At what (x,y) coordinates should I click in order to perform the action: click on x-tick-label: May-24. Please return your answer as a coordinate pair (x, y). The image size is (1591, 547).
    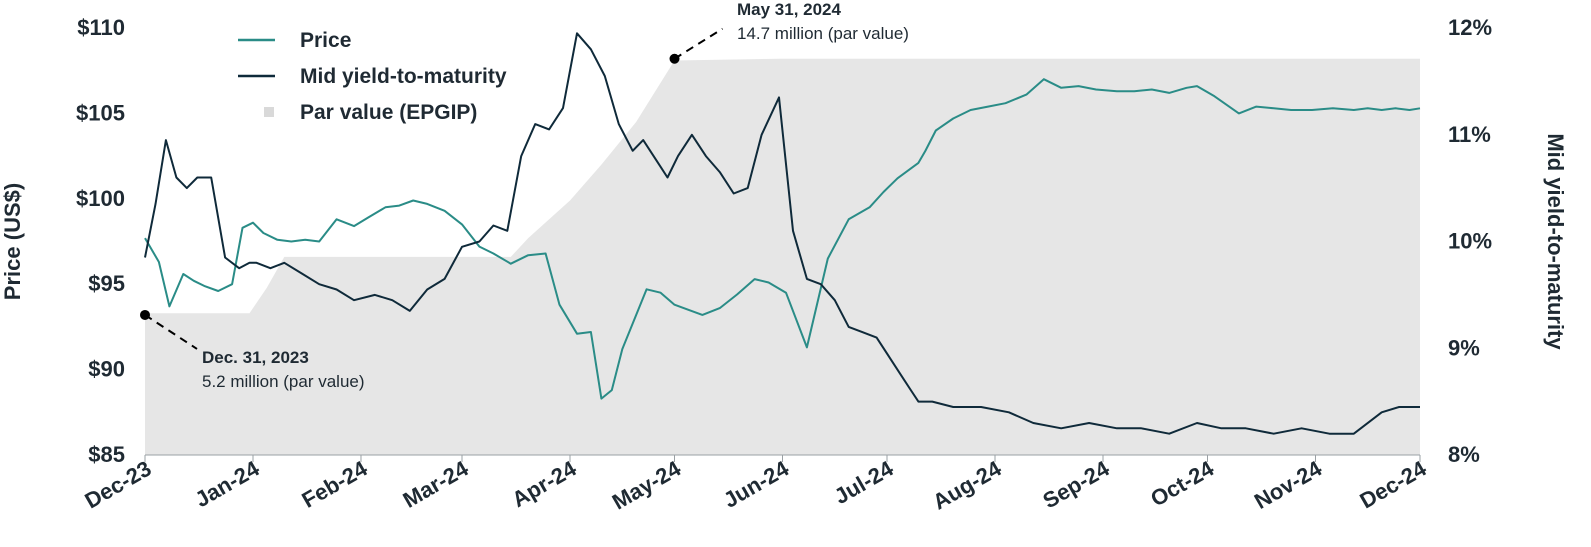
    Looking at the image, I should click on (647, 484).